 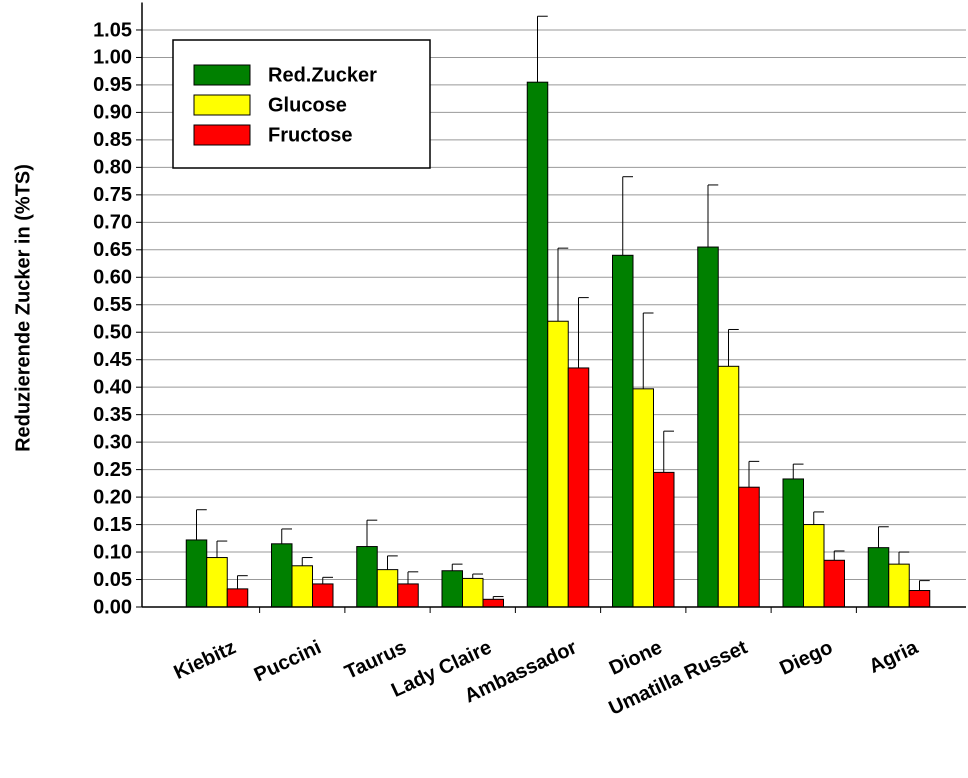 I want to click on y-tick-label: 1.05, so click(x=112, y=30).